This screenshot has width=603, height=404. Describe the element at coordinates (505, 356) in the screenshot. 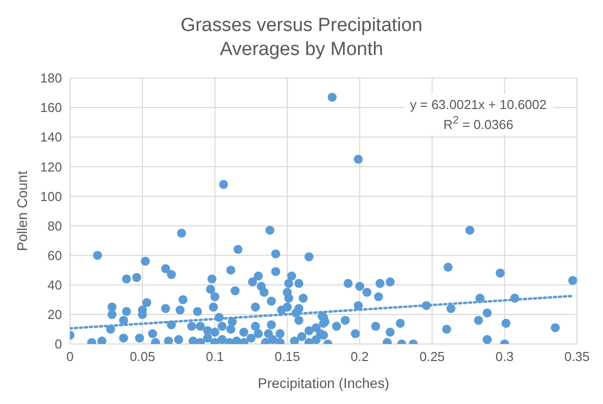

I see `x-tick-label: 0.3` at that location.